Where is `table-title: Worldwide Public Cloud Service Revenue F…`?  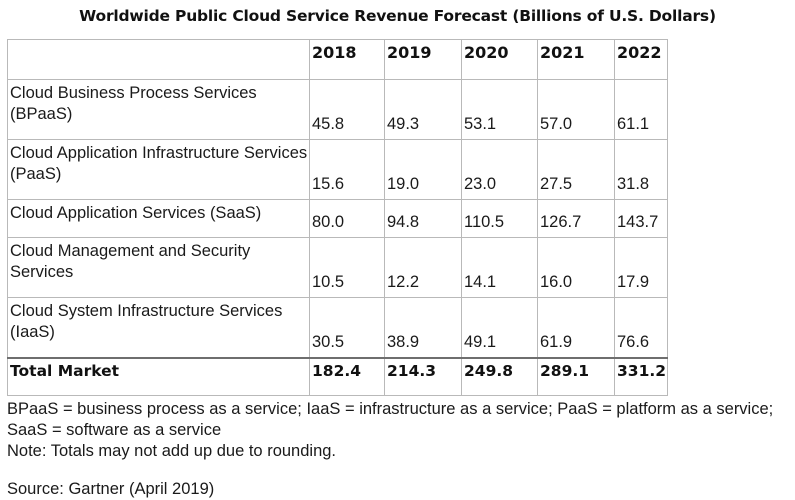 table-title: Worldwide Public Cloud Service Revenue F… is located at coordinates (397, 16).